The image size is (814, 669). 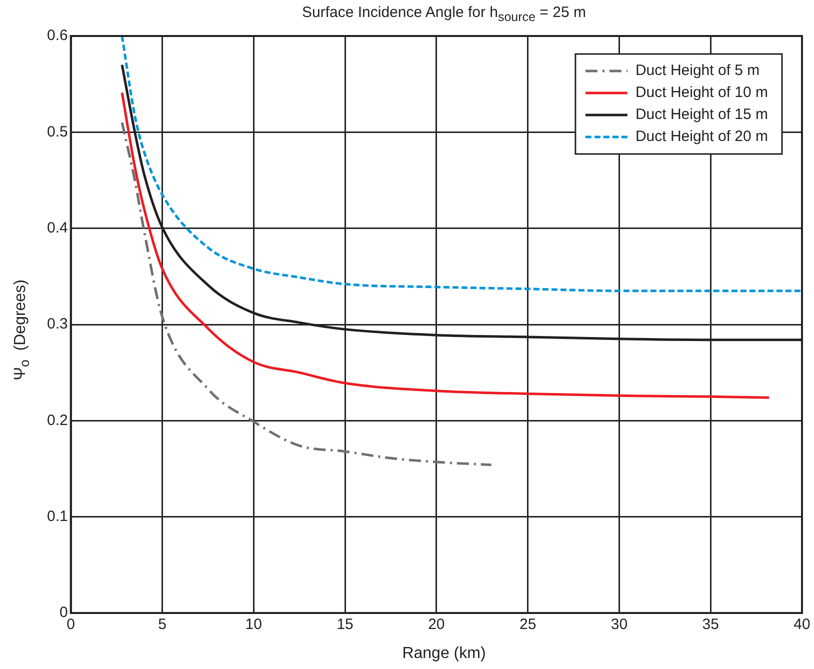 What do you see at coordinates (64, 613) in the screenshot?
I see `y-tick-label: 0` at bounding box center [64, 613].